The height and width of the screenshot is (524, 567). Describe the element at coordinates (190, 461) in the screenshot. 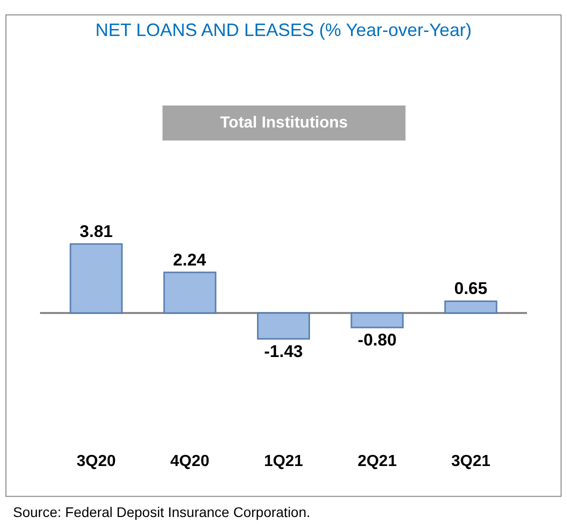

I see `x-tick-label: 4Q20` at that location.